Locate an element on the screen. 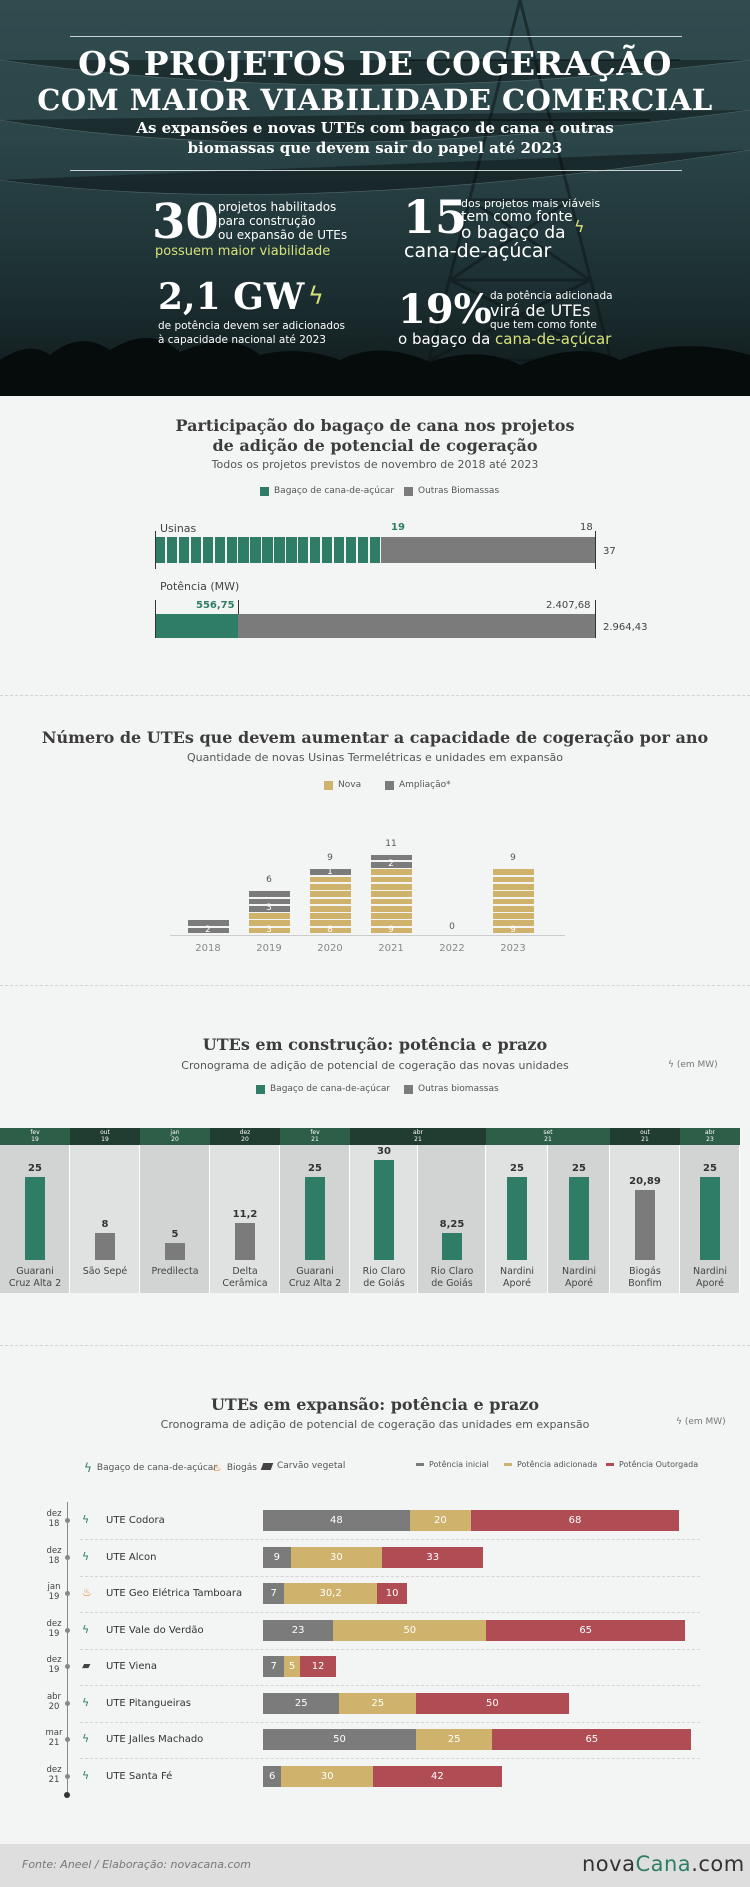 The image size is (750, 1887). timeline-year: 21 is located at coordinates (418, 1139).